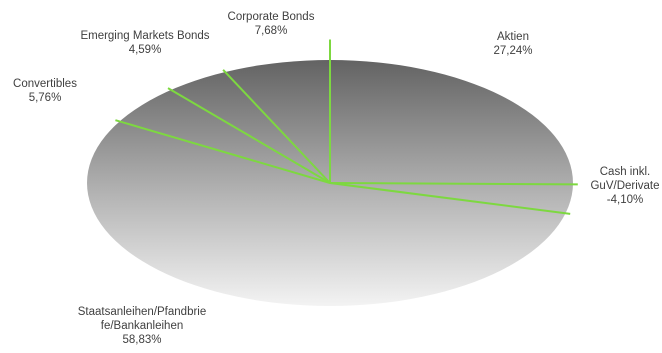  I want to click on slice-label-convertibles: Convertibles 5,76%, so click(45, 91).